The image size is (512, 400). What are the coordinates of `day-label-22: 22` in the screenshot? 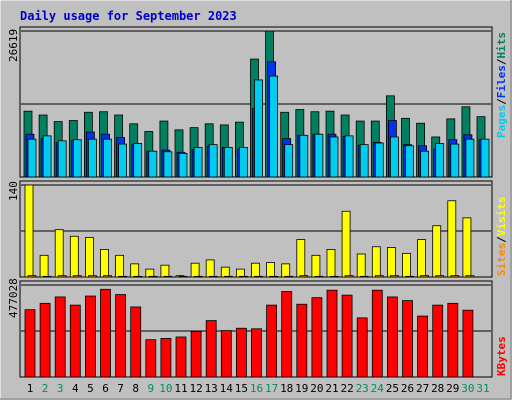 It's located at (346, 388).